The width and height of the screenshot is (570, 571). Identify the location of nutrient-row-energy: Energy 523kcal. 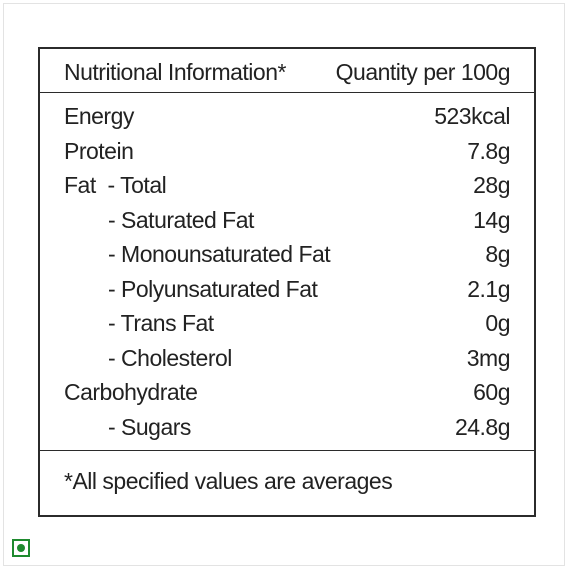
(287, 117).